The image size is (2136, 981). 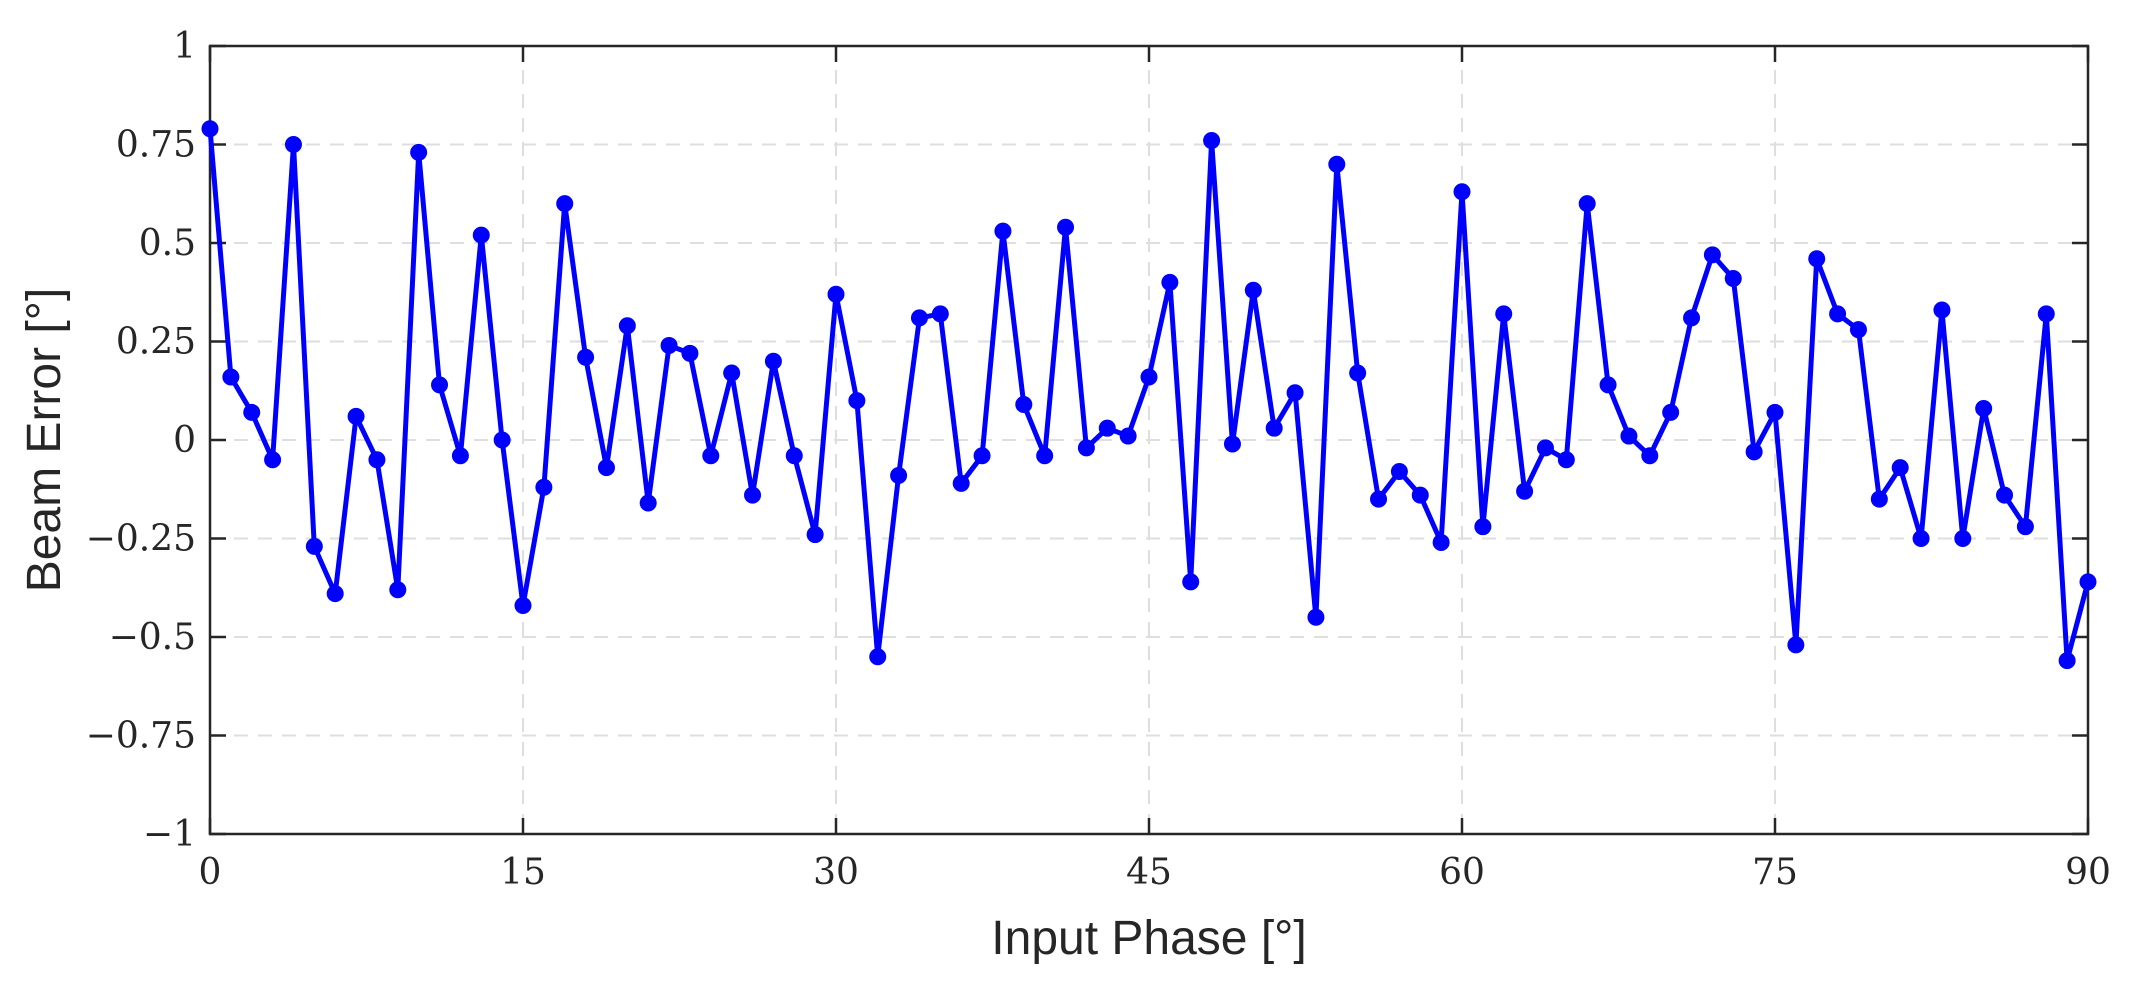 What do you see at coordinates (152, 637) in the screenshot?
I see `y-tick-label: −0.5` at bounding box center [152, 637].